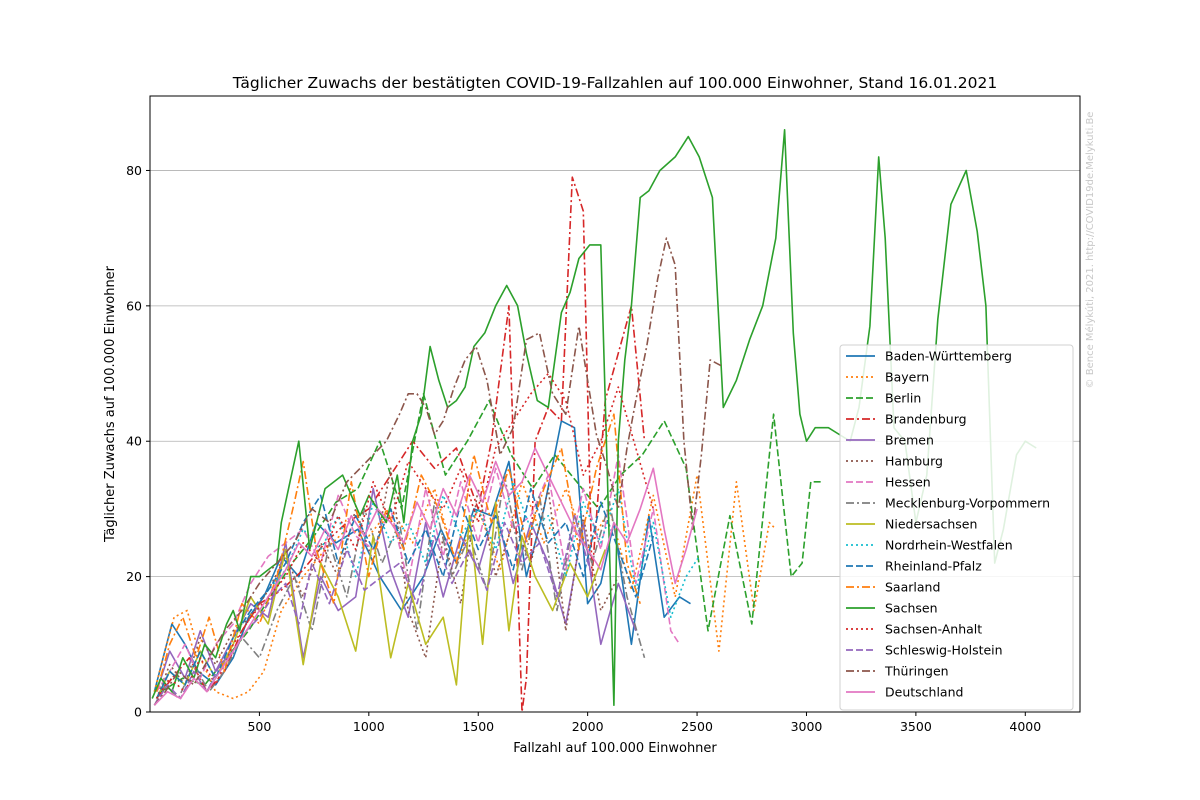  What do you see at coordinates (948, 356) in the screenshot?
I see `legend-label: Baden-Württemberg` at bounding box center [948, 356].